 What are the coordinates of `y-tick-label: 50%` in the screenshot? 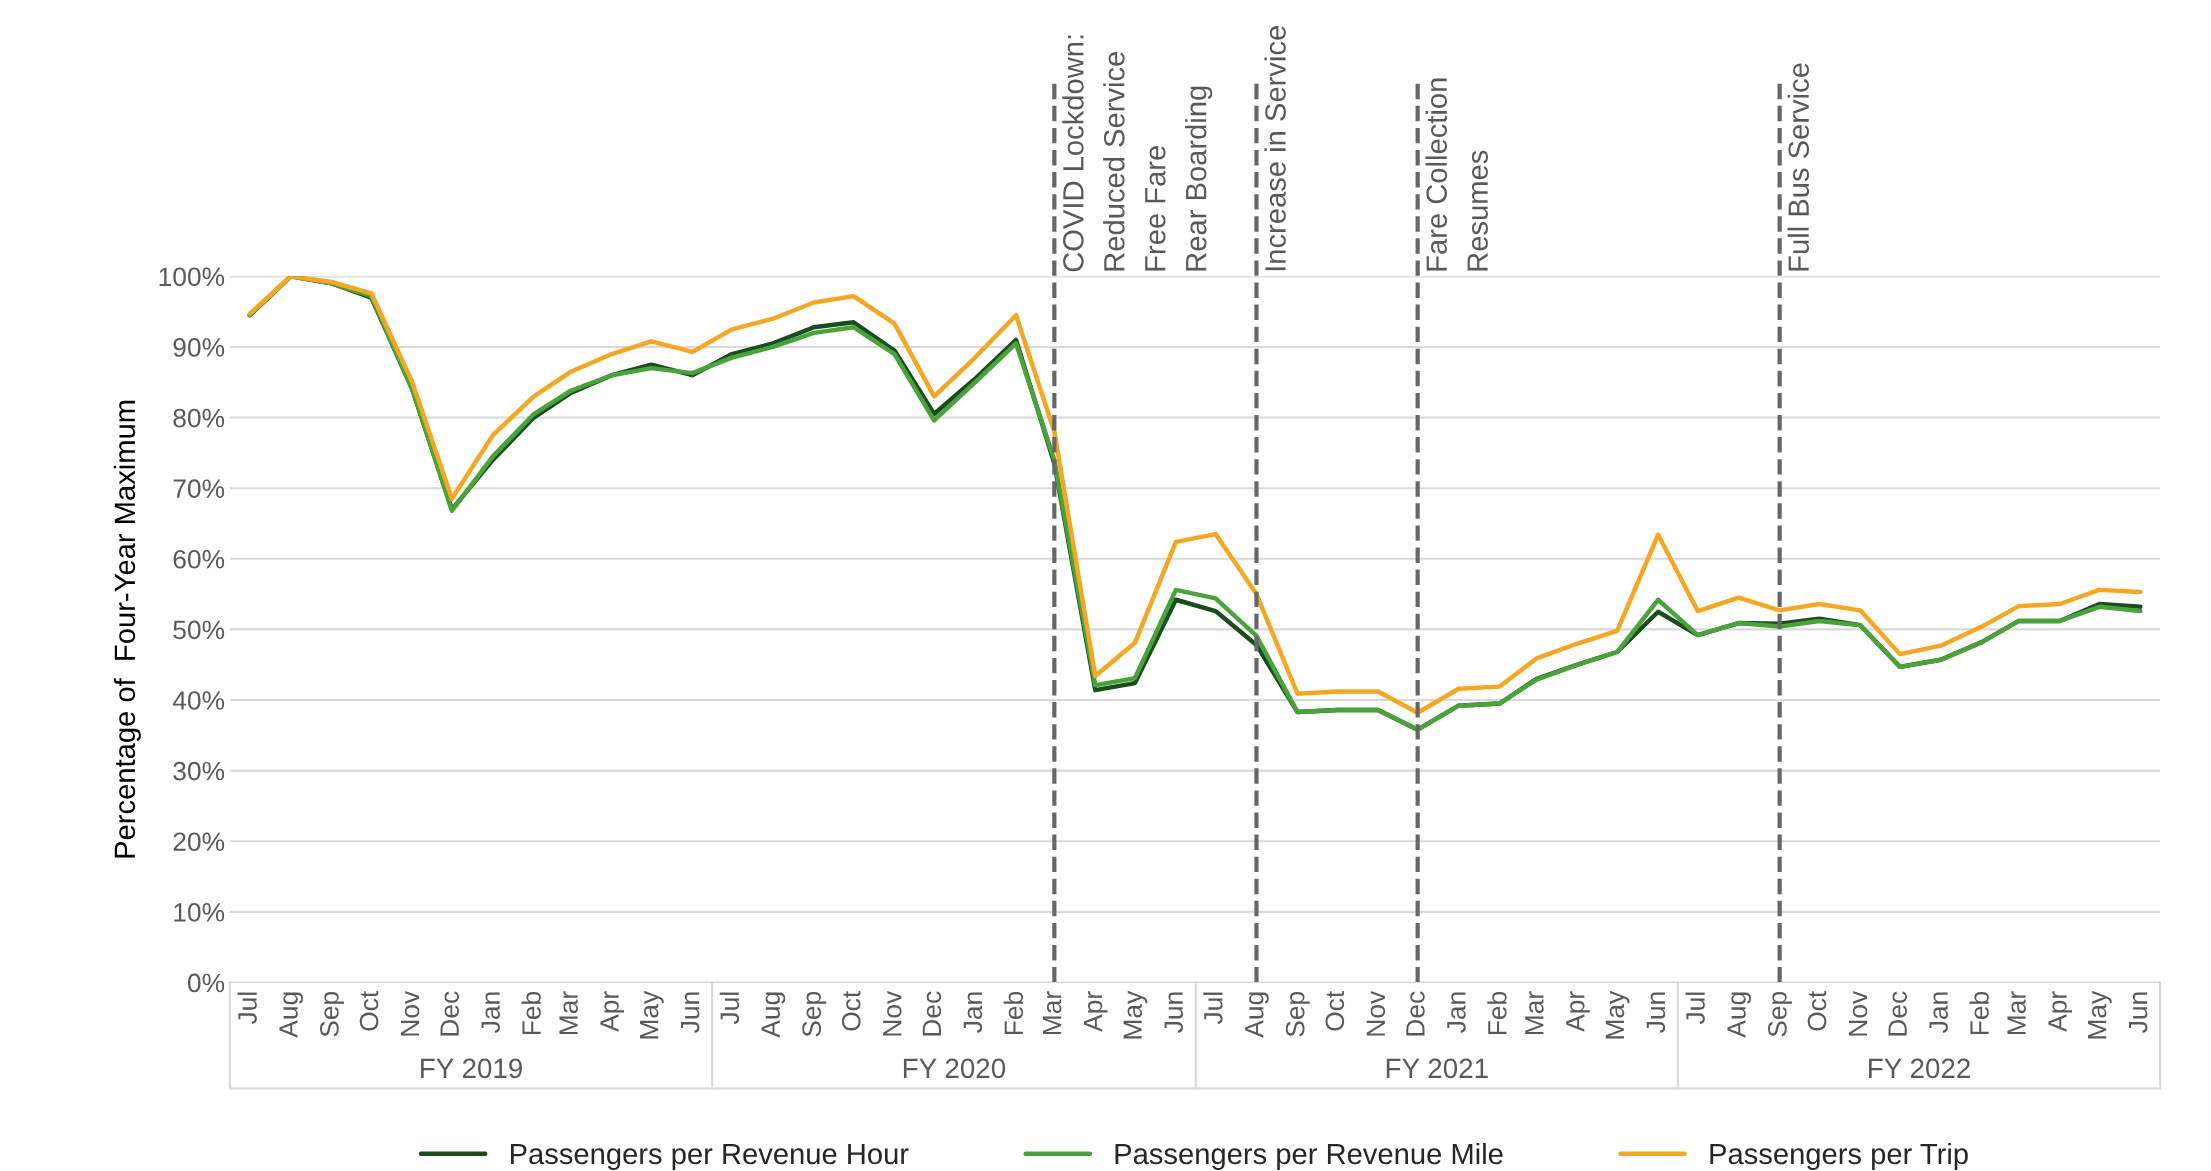 It's located at (199, 630).